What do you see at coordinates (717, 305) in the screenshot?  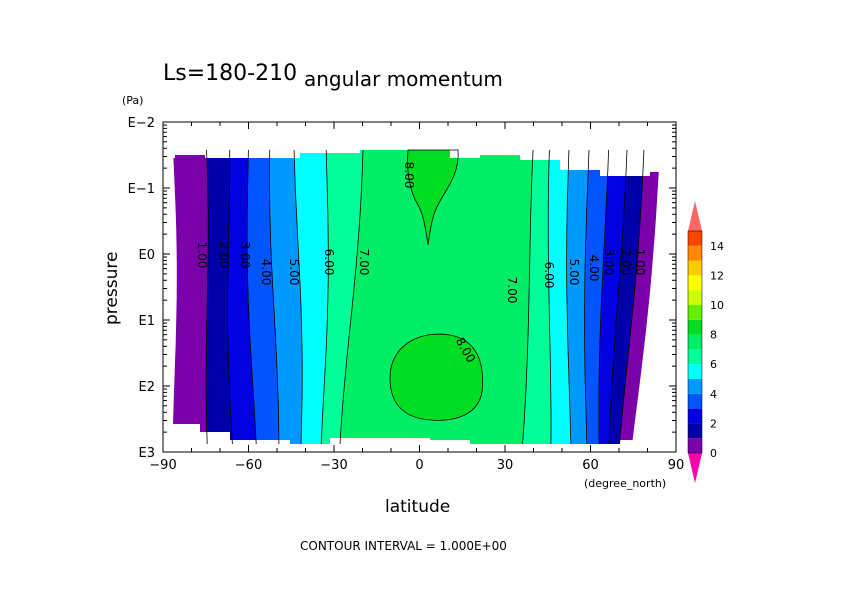 I see `colorbar-tick-label: 10` at bounding box center [717, 305].